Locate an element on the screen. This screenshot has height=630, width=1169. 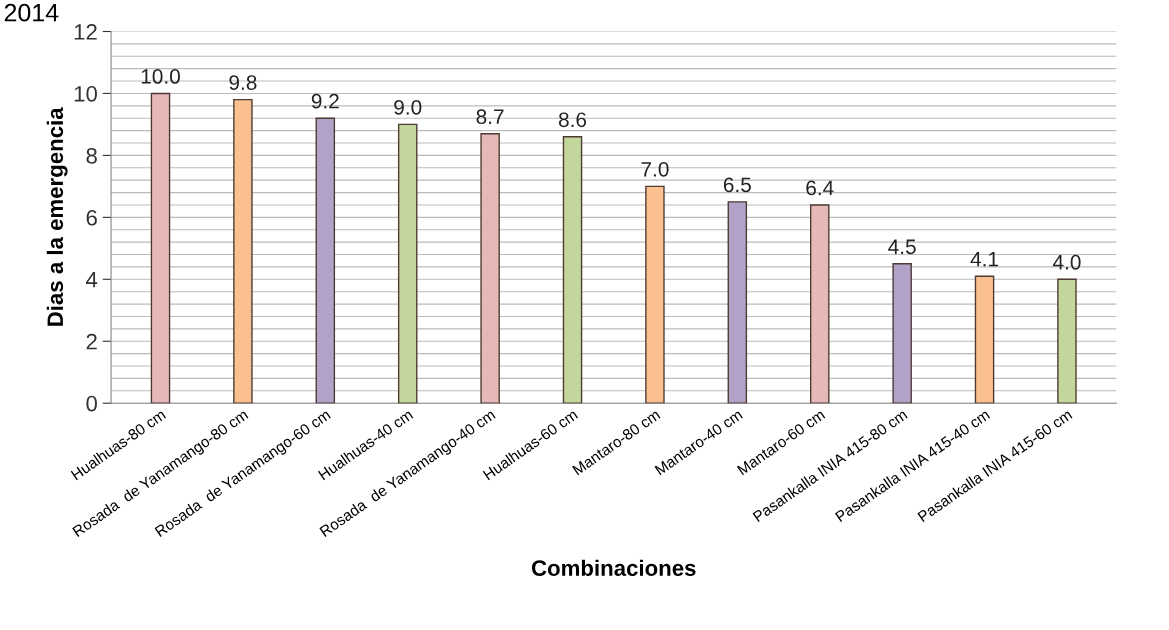
text: 2014 is located at coordinates (31, 12).